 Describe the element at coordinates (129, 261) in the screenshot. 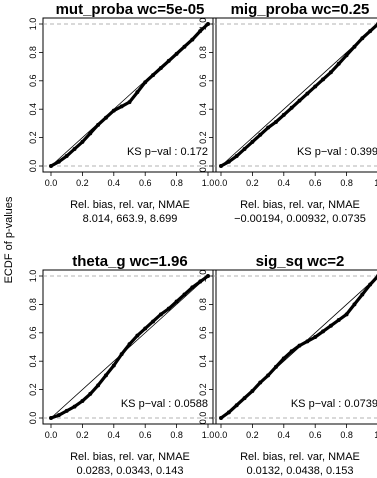

I see `panel-title: theta_g wc=1.96` at that location.